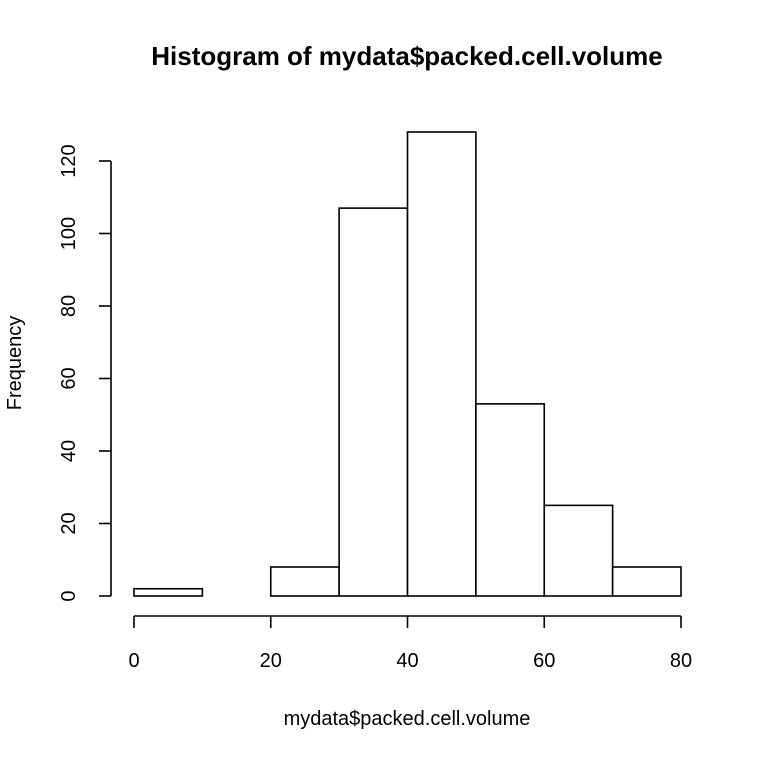 This screenshot has width=760, height=761. What do you see at coordinates (410, 643) in the screenshot?
I see `x-axis: 0 20 40 60 80` at bounding box center [410, 643].